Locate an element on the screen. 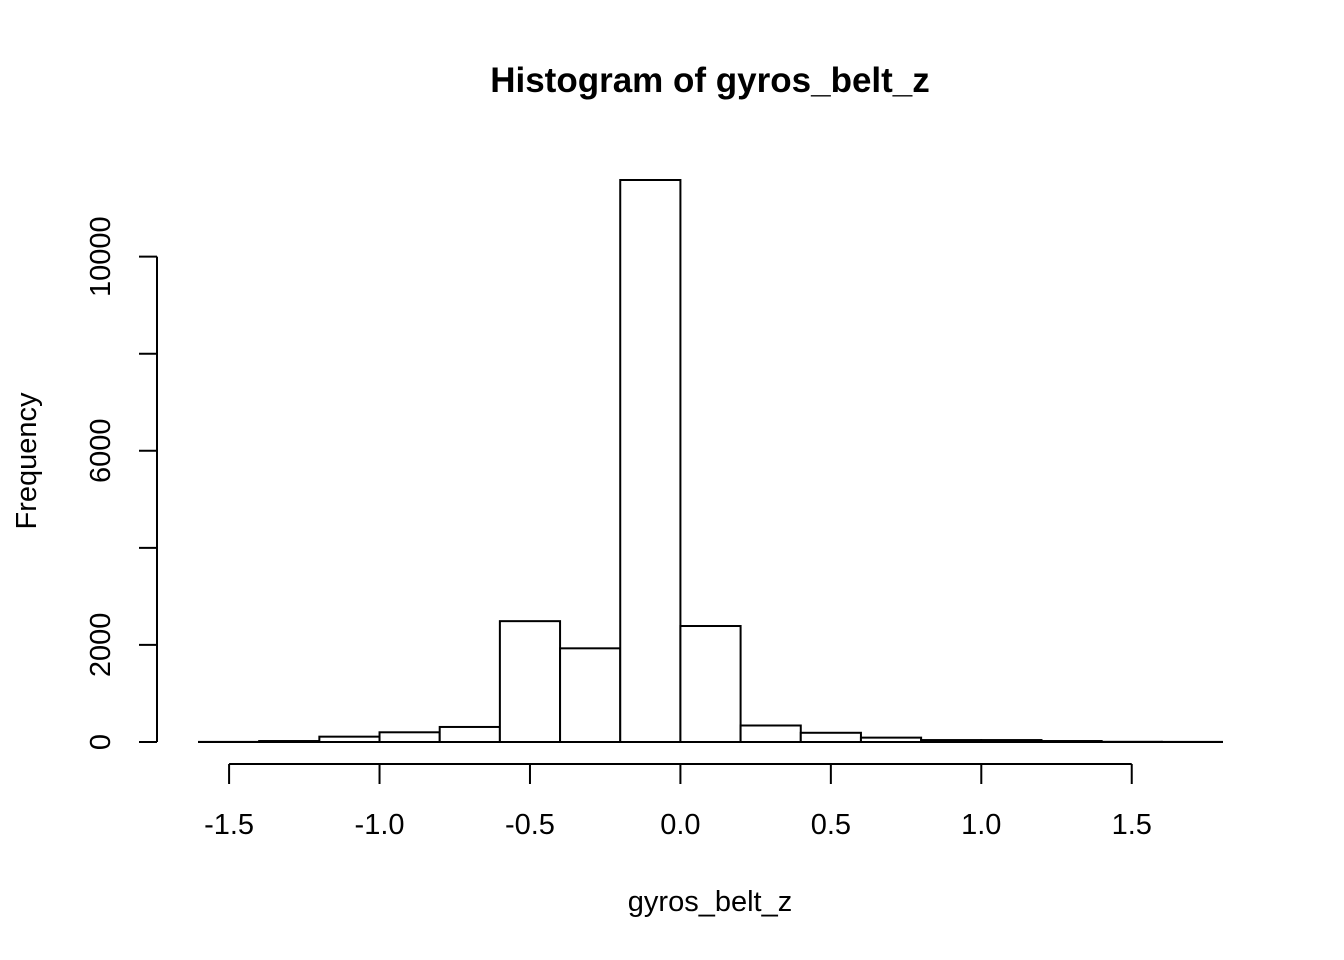 Image resolution: width=1344 pixels, height=960 pixels. x-tick-label: 0.5 is located at coordinates (831, 825).